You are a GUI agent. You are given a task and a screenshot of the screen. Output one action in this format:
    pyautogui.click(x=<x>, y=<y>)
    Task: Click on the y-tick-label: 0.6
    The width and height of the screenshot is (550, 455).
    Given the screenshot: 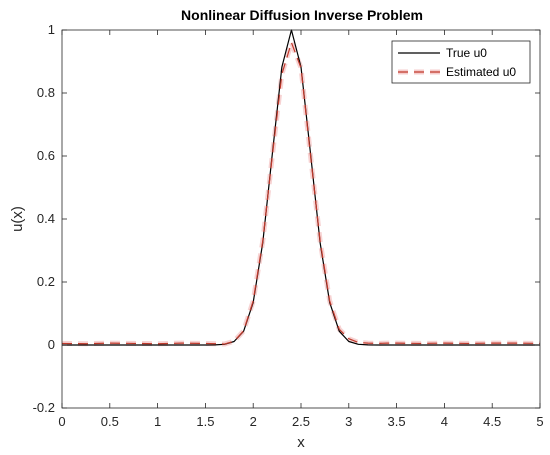 What is the action you would take?
    pyautogui.click(x=46, y=155)
    